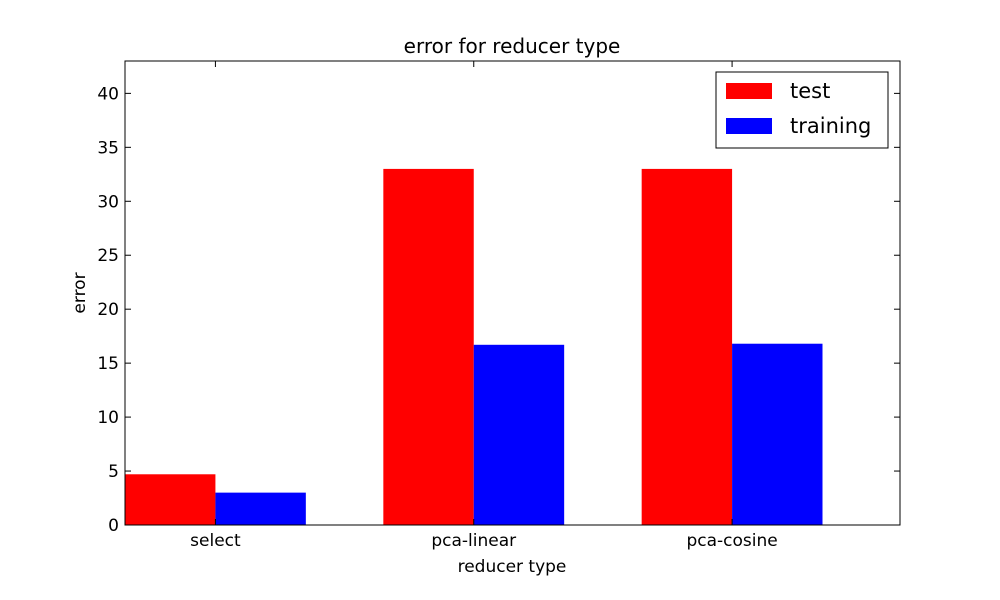 The image size is (1000, 600). I want to click on bar-training-pca-cosine, so click(777, 434).